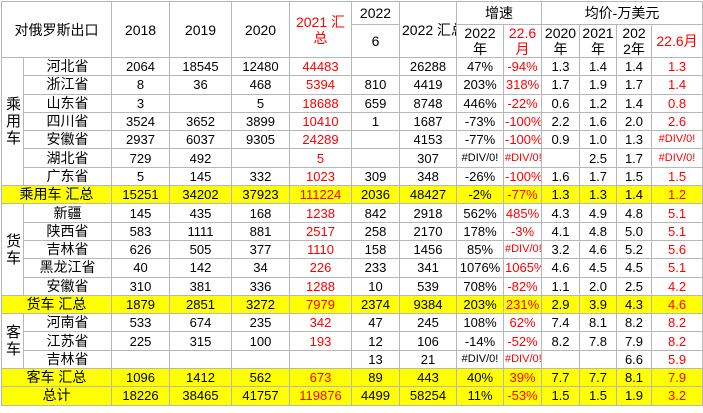 Image resolution: width=703 pixels, height=413 pixels. What do you see at coordinates (200, 140) in the screenshot?
I see `cell: 6037` at bounding box center [200, 140].